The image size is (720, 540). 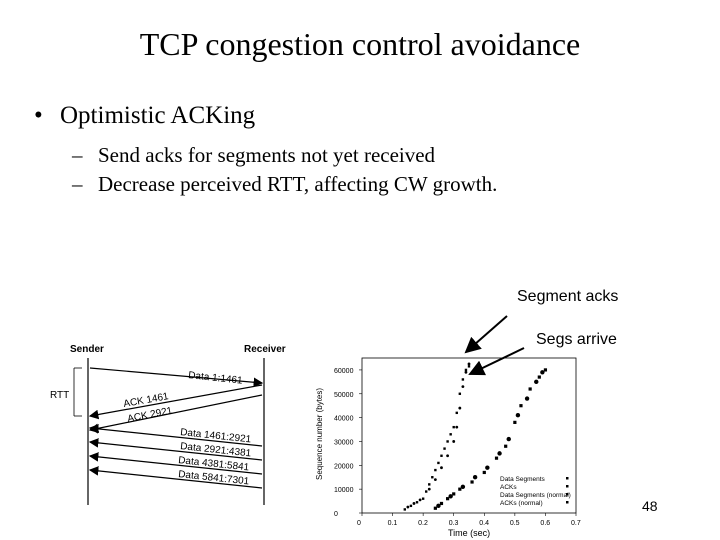 I want to click on bullet-text: Optimistic ACKing, so click(x=158, y=115).